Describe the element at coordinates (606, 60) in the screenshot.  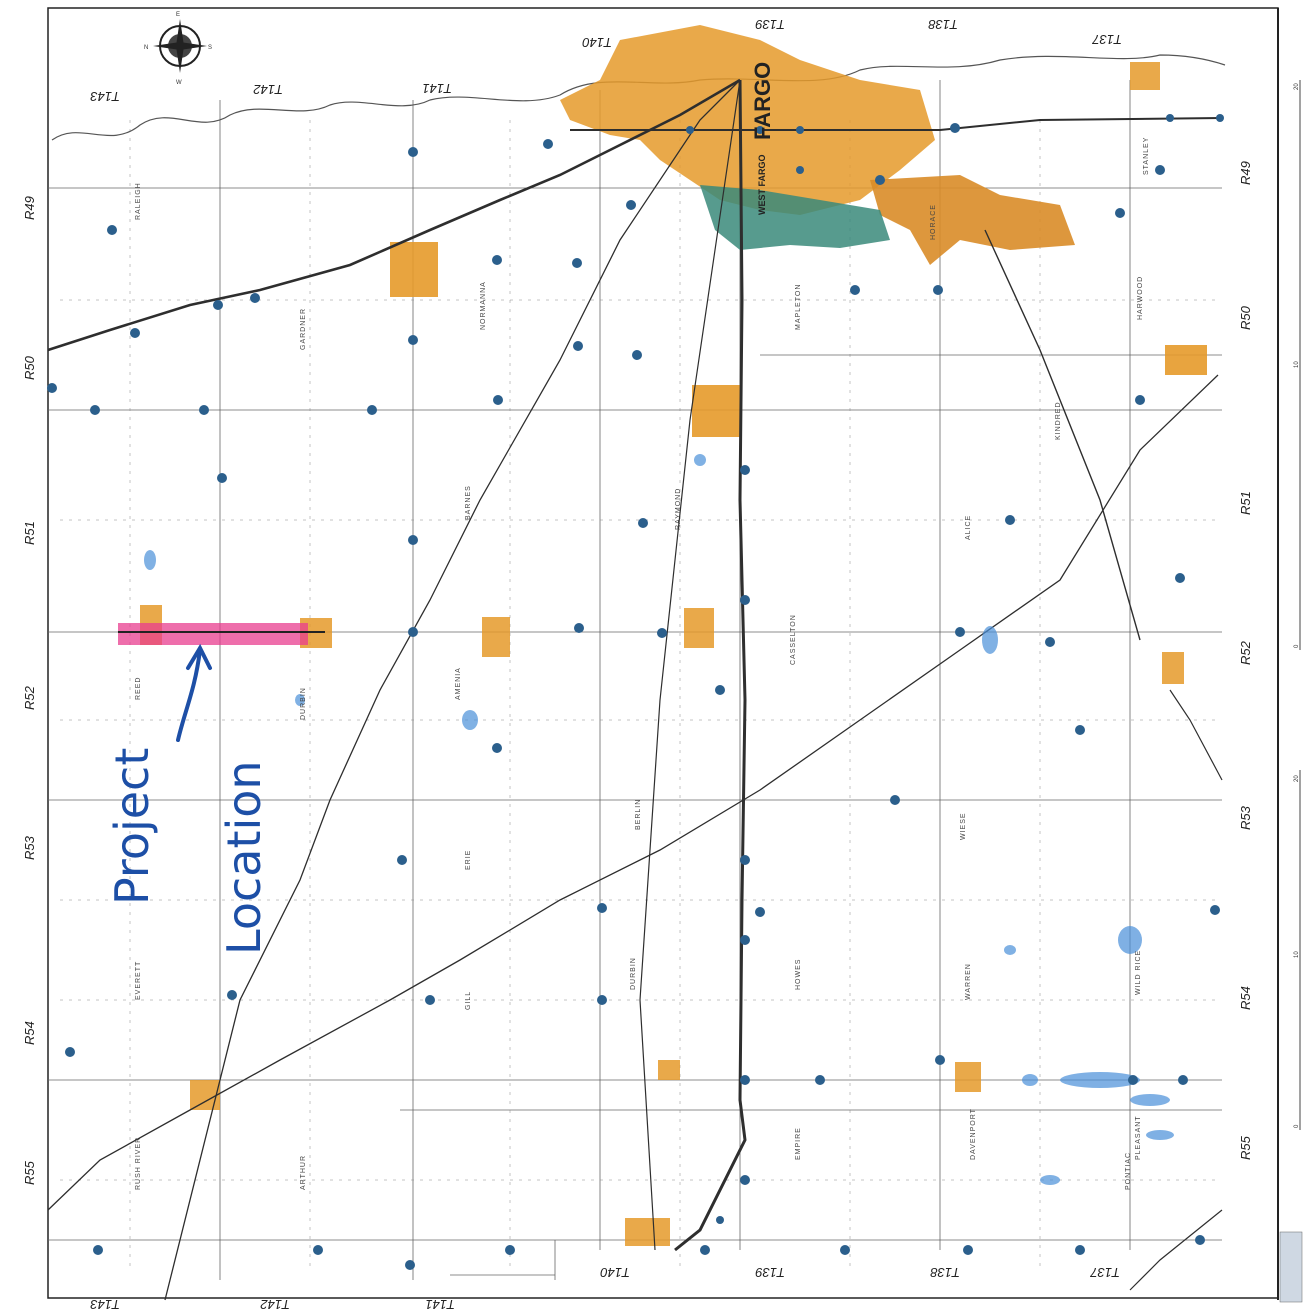
I see `township-labels-top: T143 T142 T141 T140 T139 T138 T137` at that location.